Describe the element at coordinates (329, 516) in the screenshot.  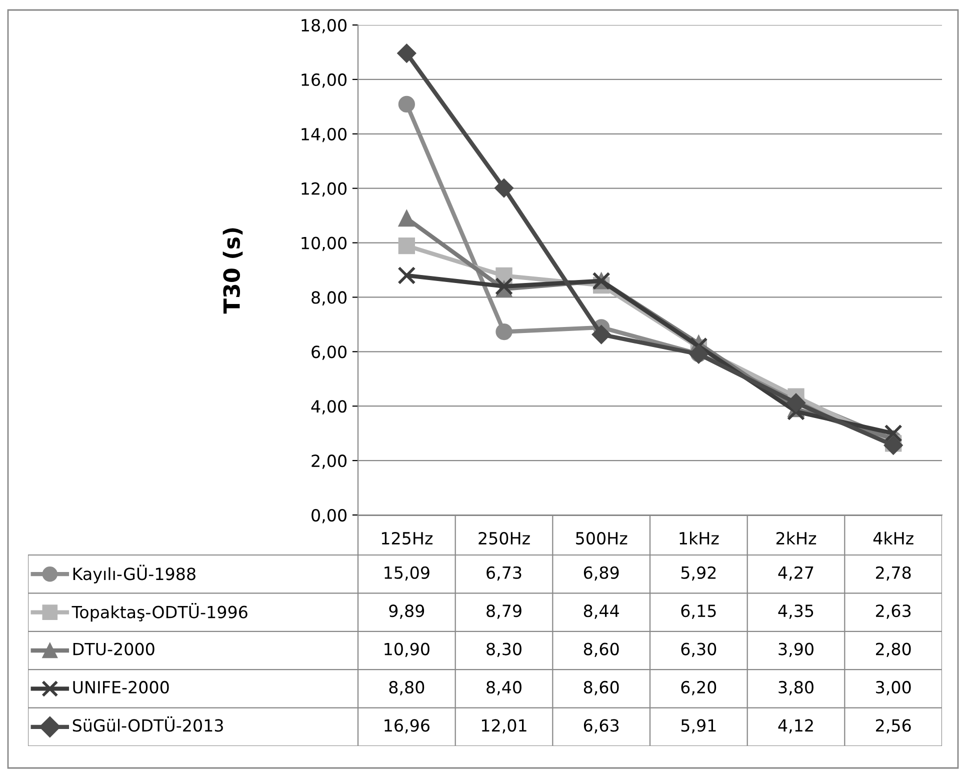
I see `y-tick-label: 0,00` at that location.